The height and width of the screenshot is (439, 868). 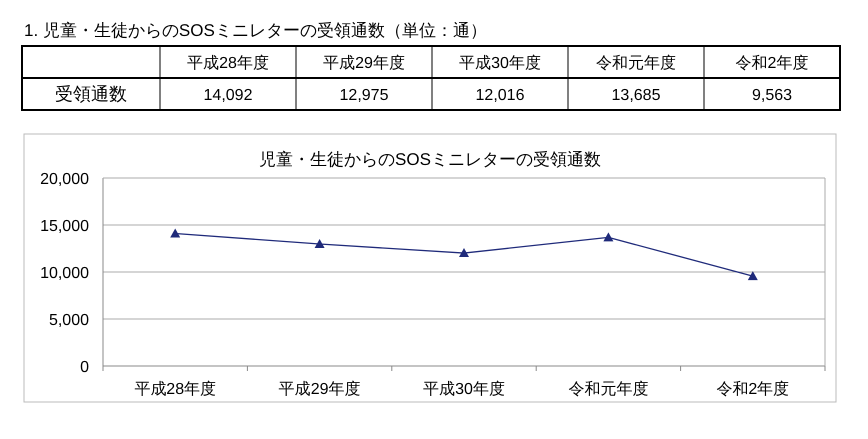 What do you see at coordinates (636, 95) in the screenshot?
I see `data-label: 13,685` at bounding box center [636, 95].